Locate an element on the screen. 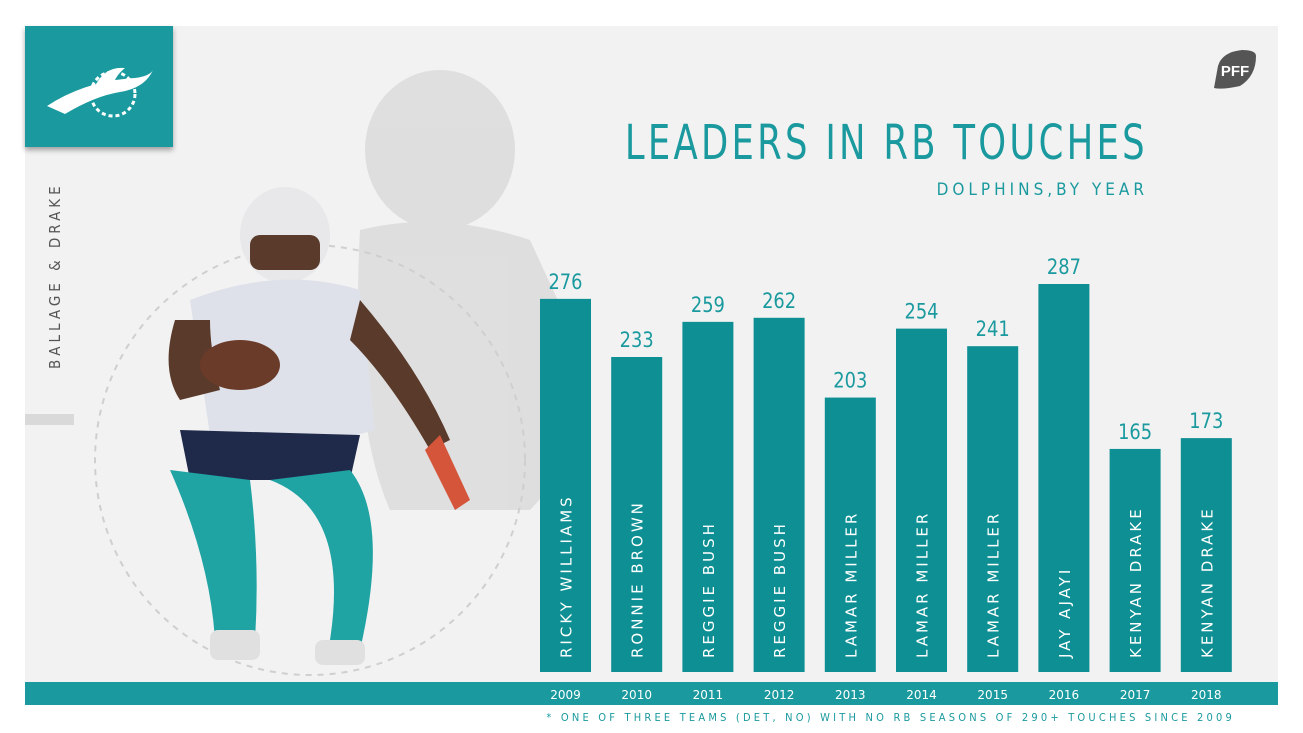 The image size is (1303, 733). value-label: 173 is located at coordinates (1206, 421).